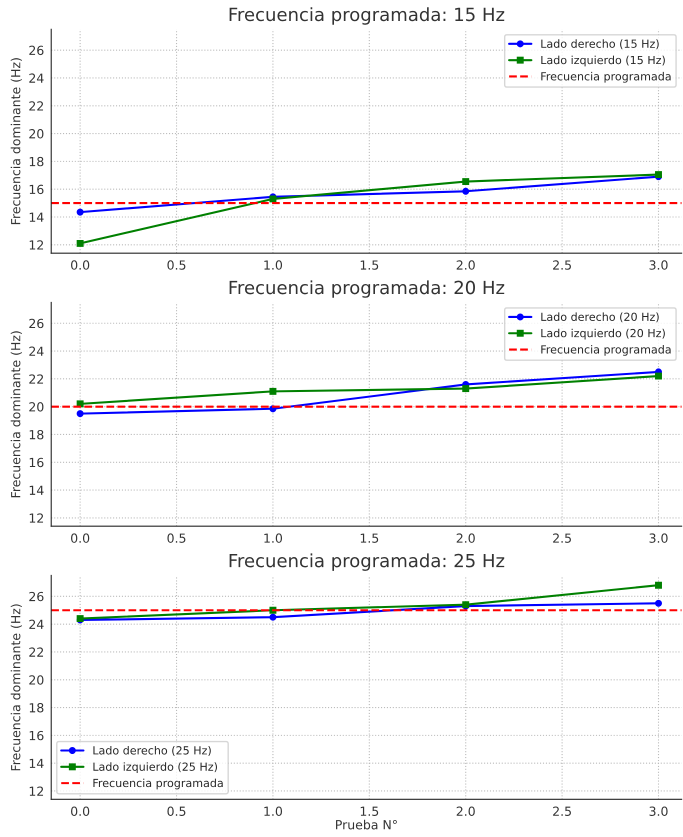 Image resolution: width=683 pixels, height=837 pixels. I want to click on legend-label: Lado izquierdo (20 Hz), so click(603, 334).